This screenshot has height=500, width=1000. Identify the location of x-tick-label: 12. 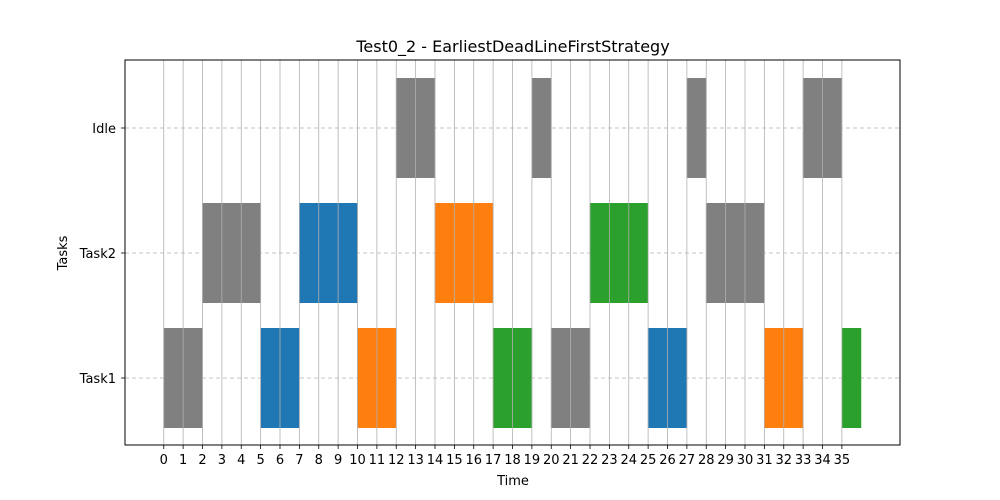
(396, 460).